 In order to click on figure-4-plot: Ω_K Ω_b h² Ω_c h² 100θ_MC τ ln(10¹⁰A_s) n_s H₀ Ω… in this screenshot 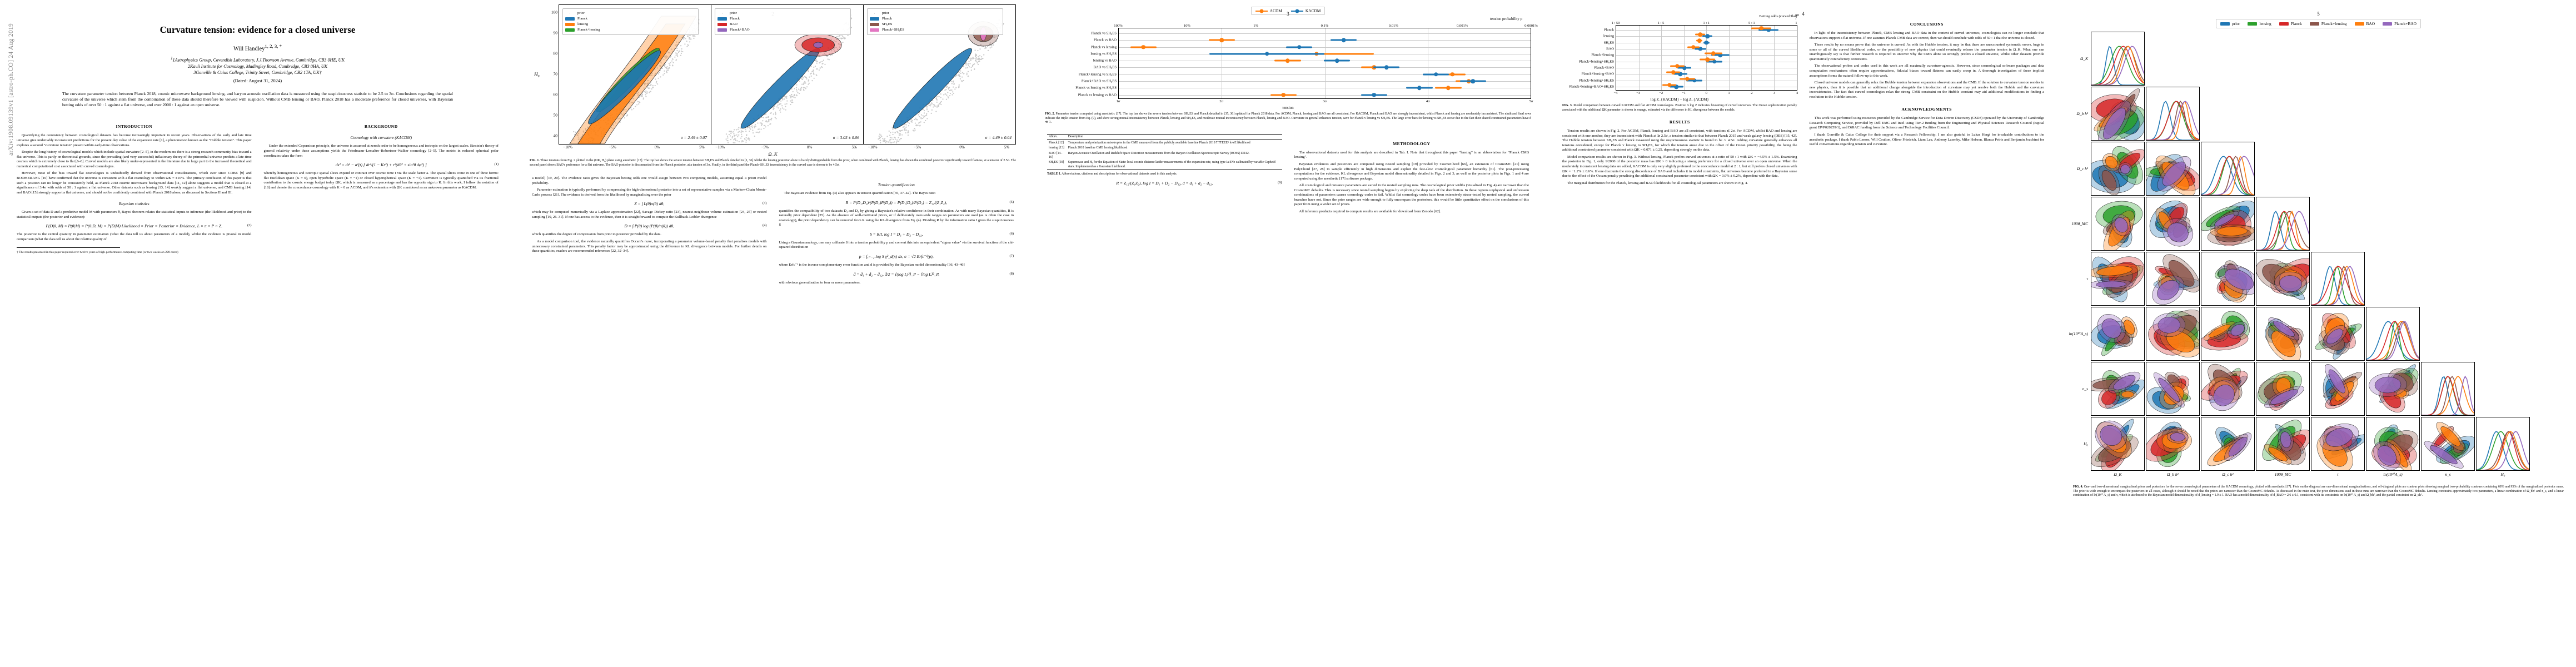, I will do `click(2316, 256)`.